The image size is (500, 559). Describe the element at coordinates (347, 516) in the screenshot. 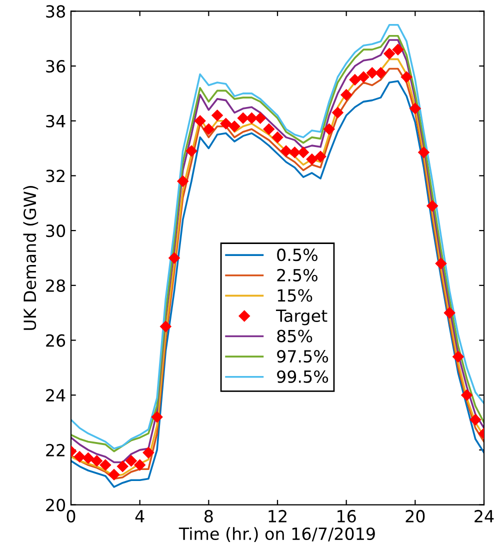

I see `x-tick-label: 16` at that location.